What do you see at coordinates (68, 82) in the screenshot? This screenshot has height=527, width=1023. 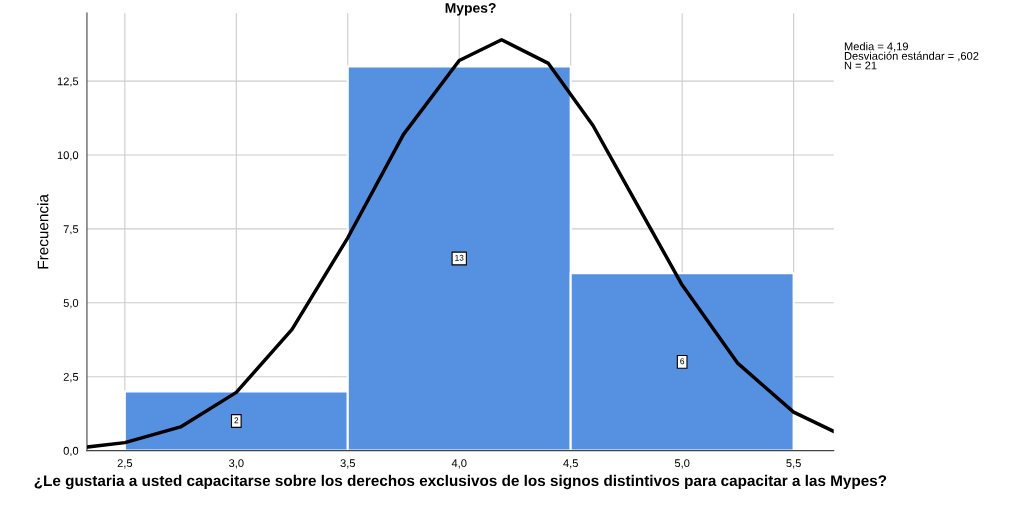 I see `y-tick-label: 12,5` at bounding box center [68, 82].